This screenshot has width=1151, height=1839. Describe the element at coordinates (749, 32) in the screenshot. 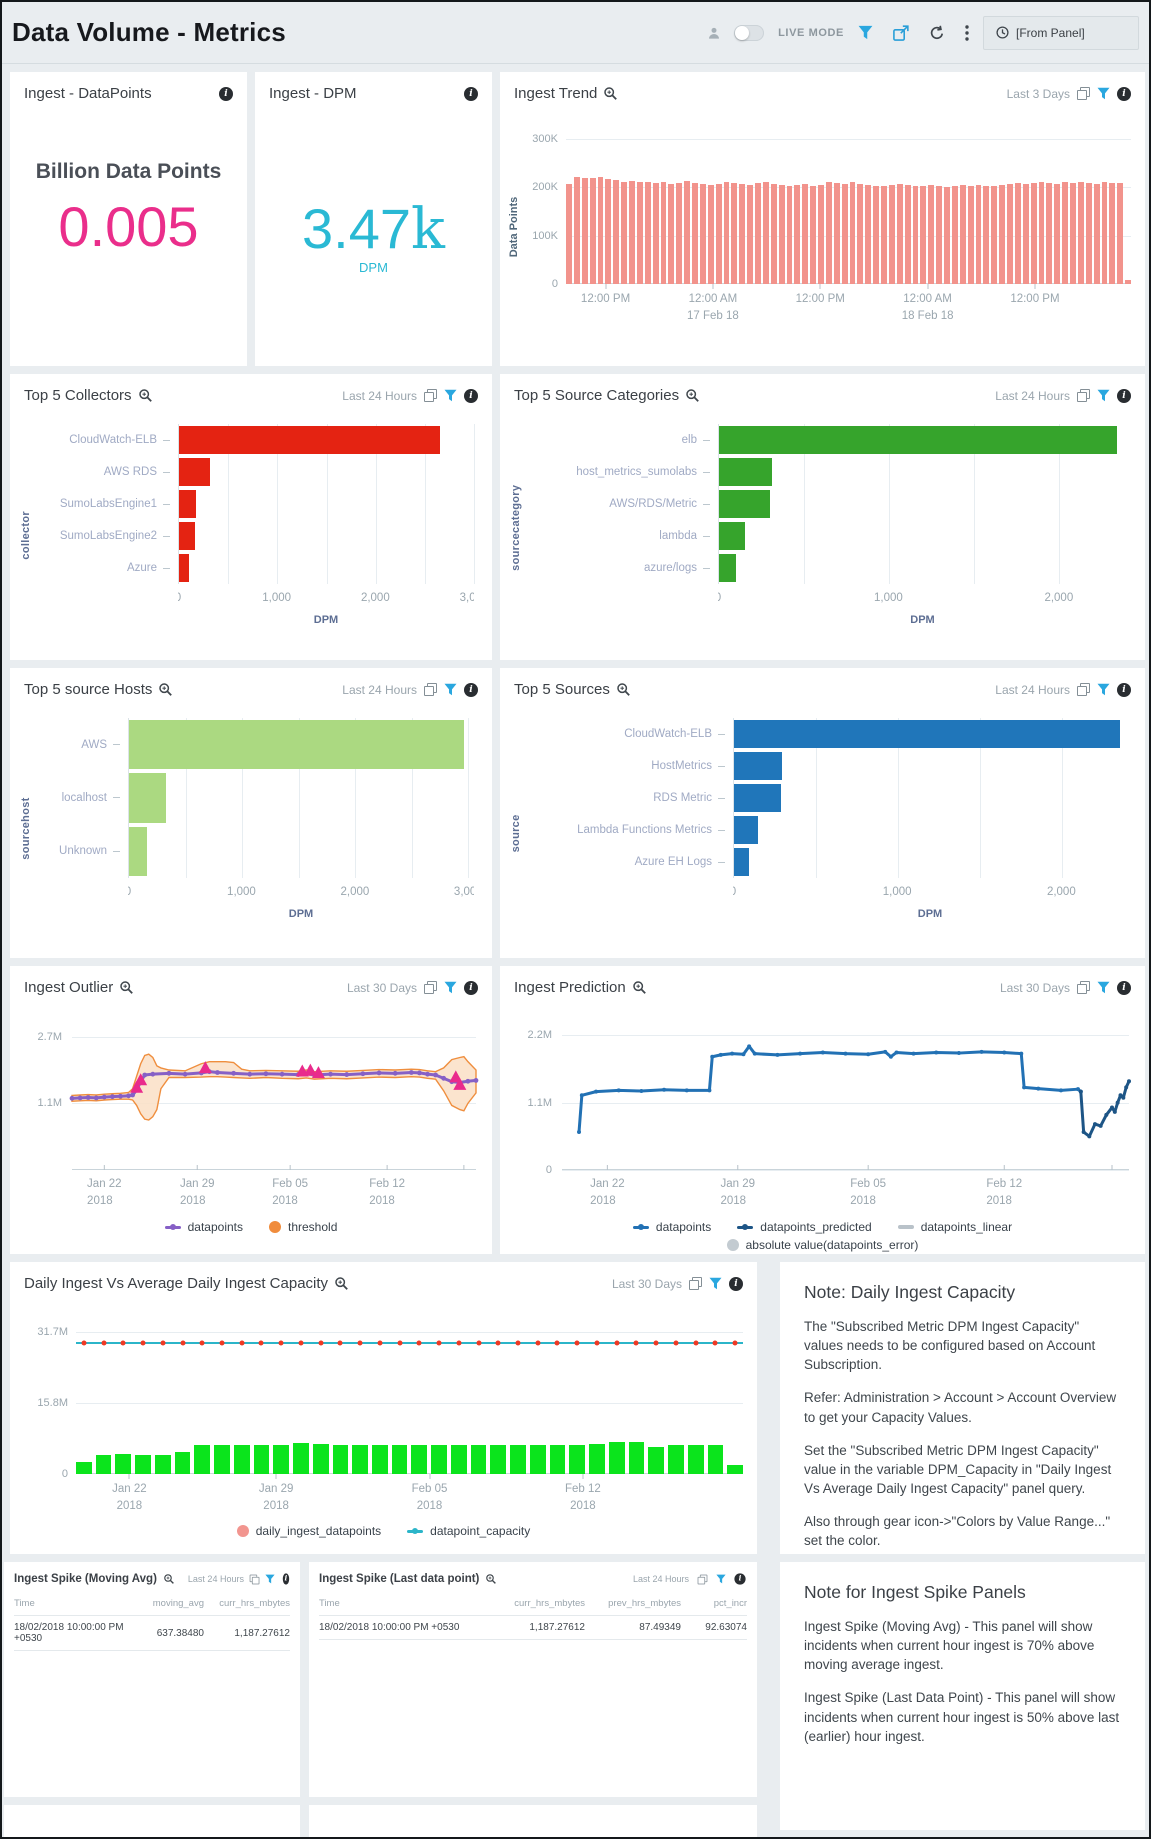

I see `live-mode-toggle` at that location.